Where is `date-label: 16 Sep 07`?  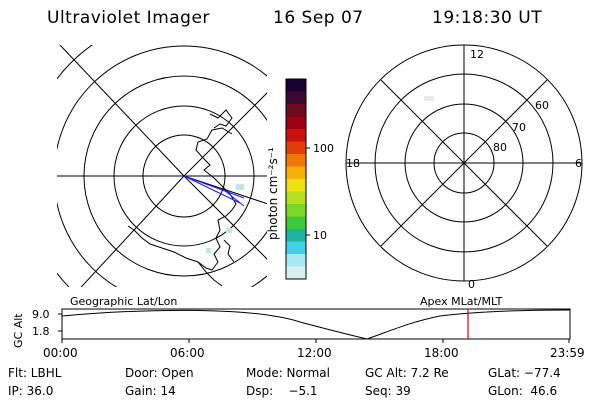
date-label: 16 Sep 07 is located at coordinates (318, 18).